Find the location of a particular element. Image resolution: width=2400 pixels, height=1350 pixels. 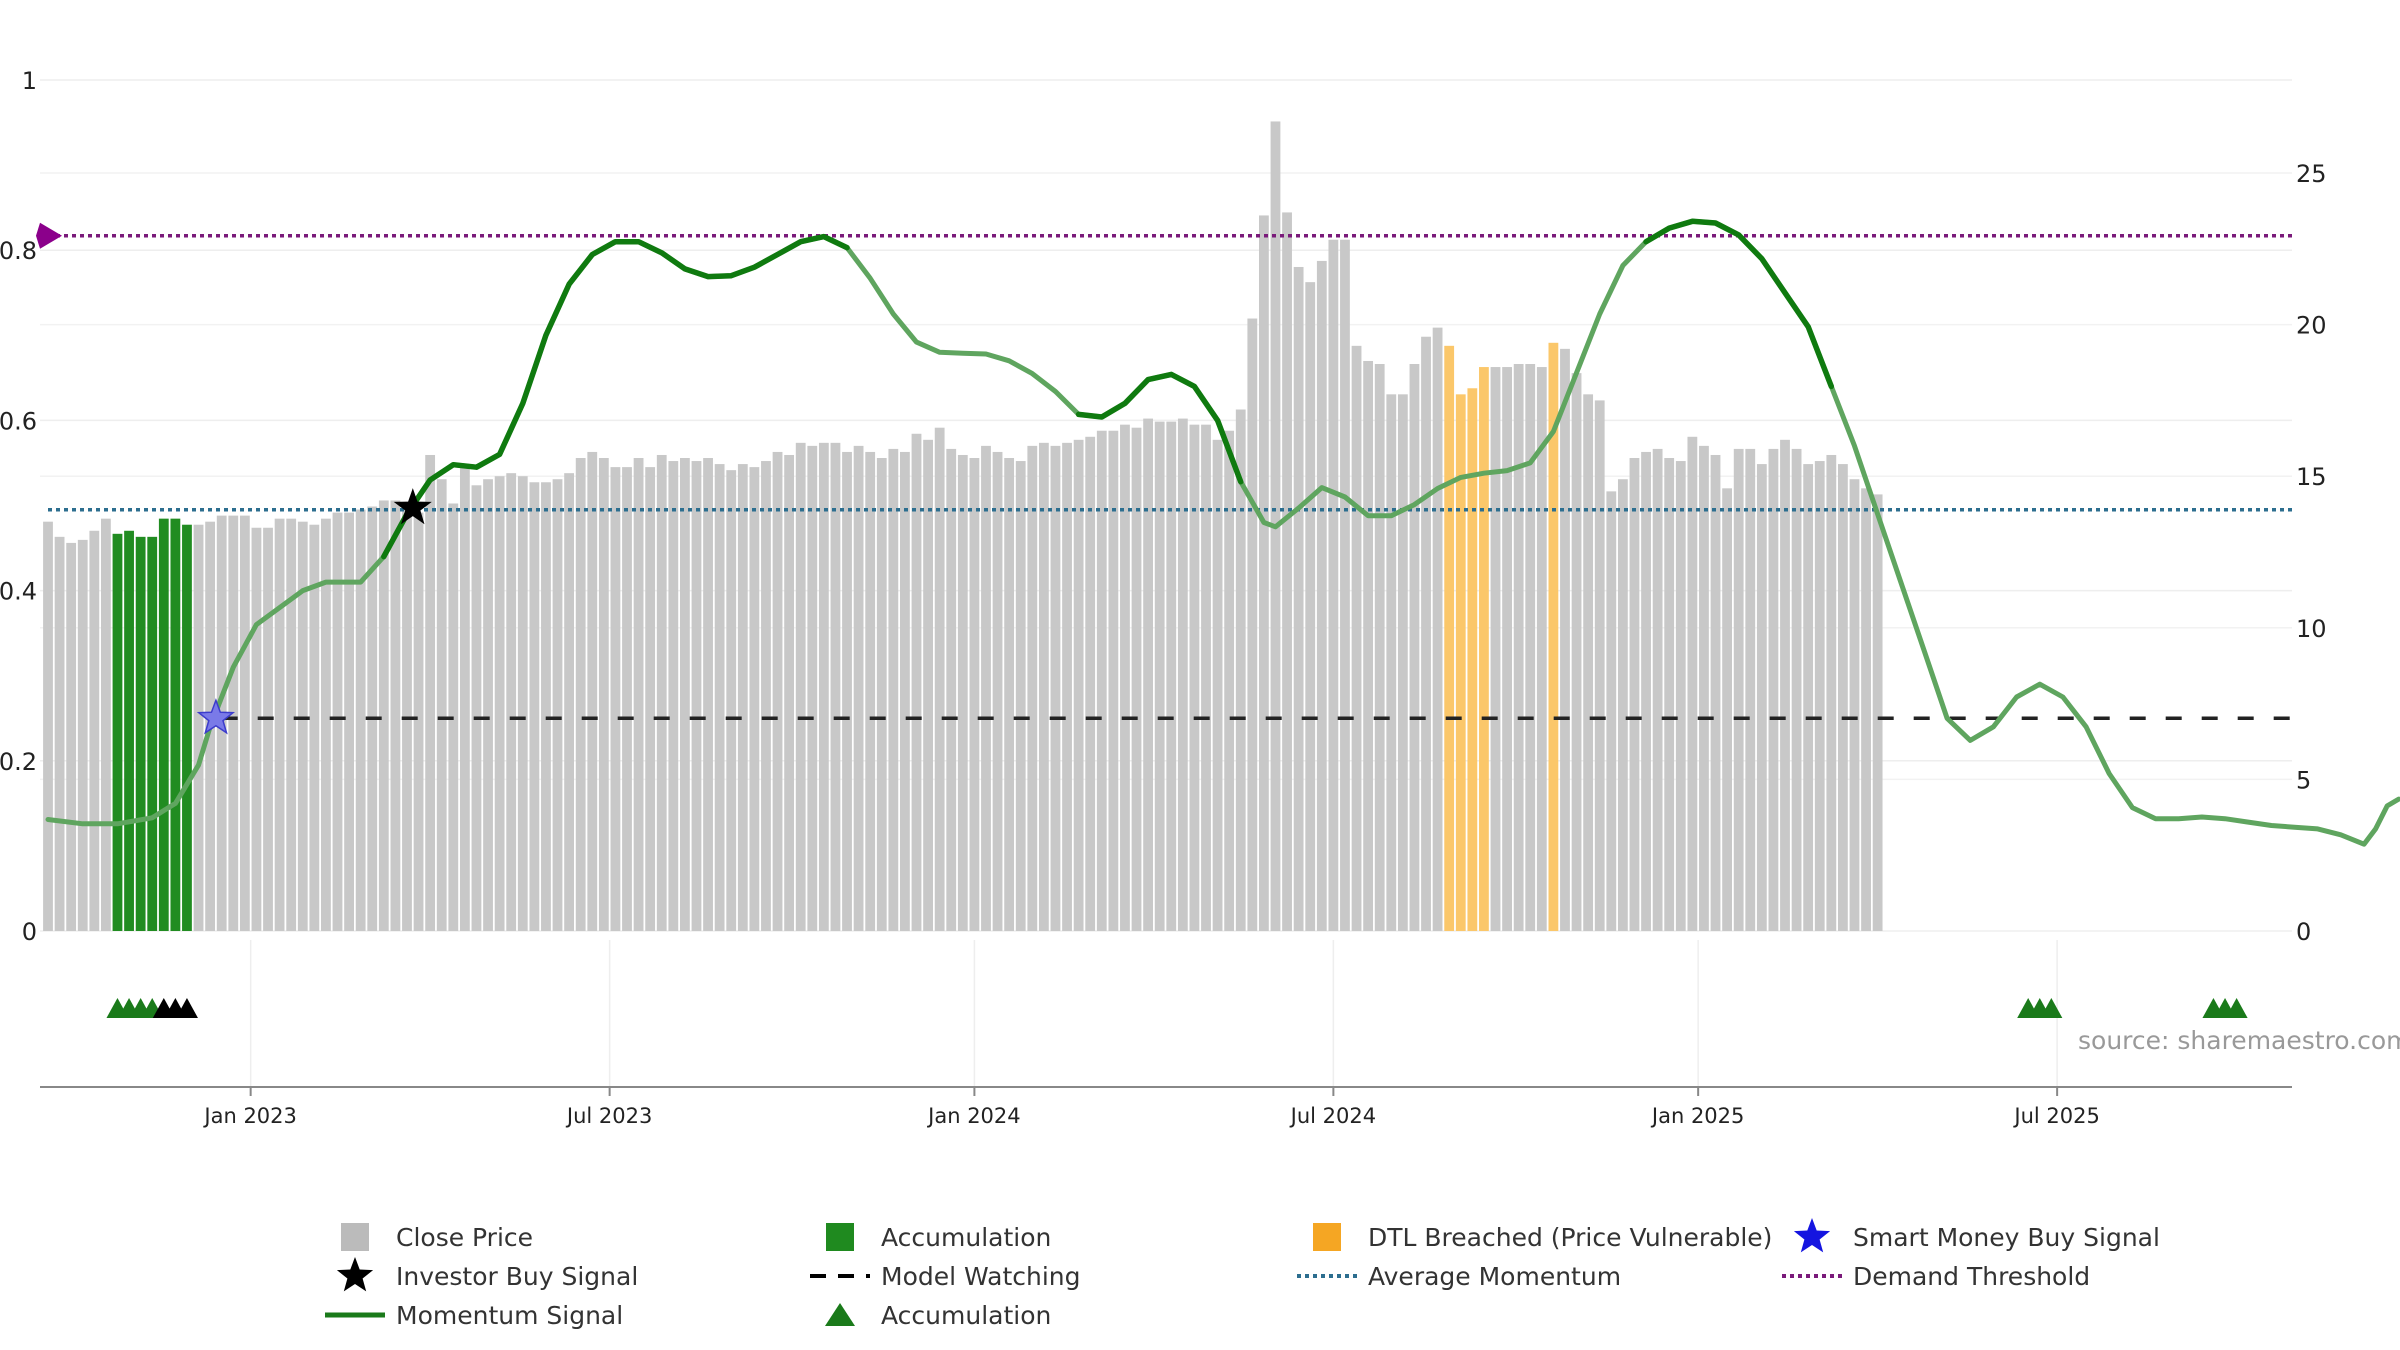

accumulation-triangle is located at coordinates (2051, 1008).